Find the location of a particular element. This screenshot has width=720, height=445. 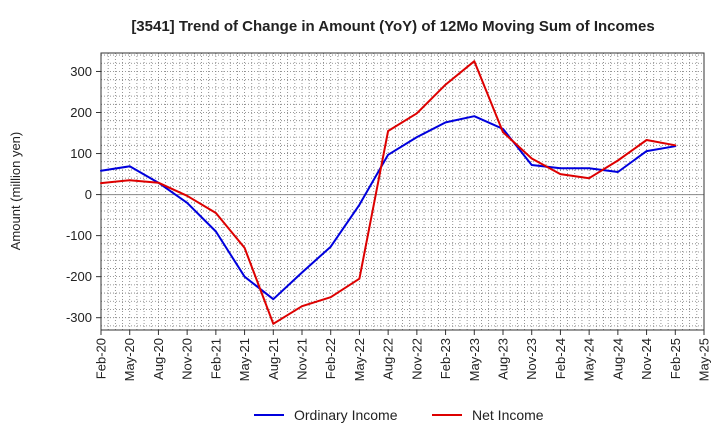

x-tick-label: Feb-23 is located at coordinates (445, 358).